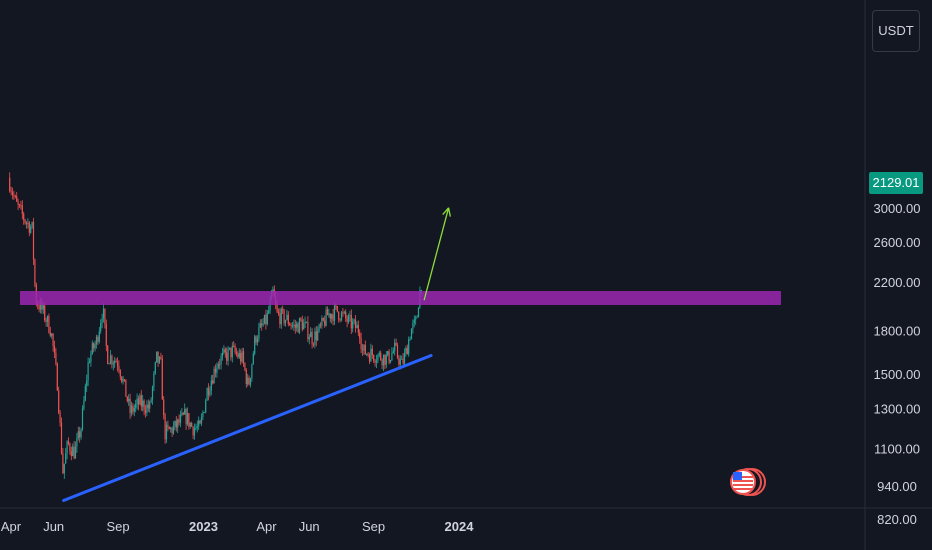  Describe the element at coordinates (203, 526) in the screenshot. I see `time-tick-3: 2023` at that location.